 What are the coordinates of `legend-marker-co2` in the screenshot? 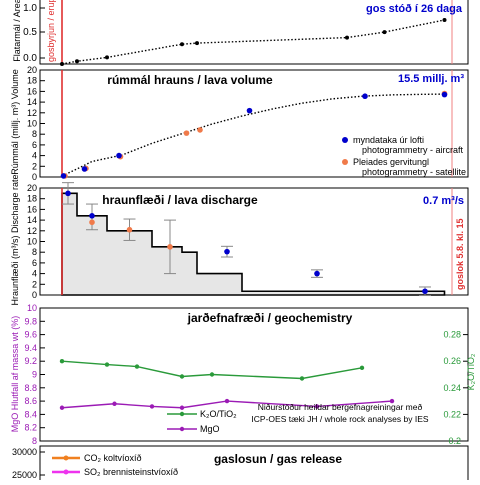 It's located at (66, 458).